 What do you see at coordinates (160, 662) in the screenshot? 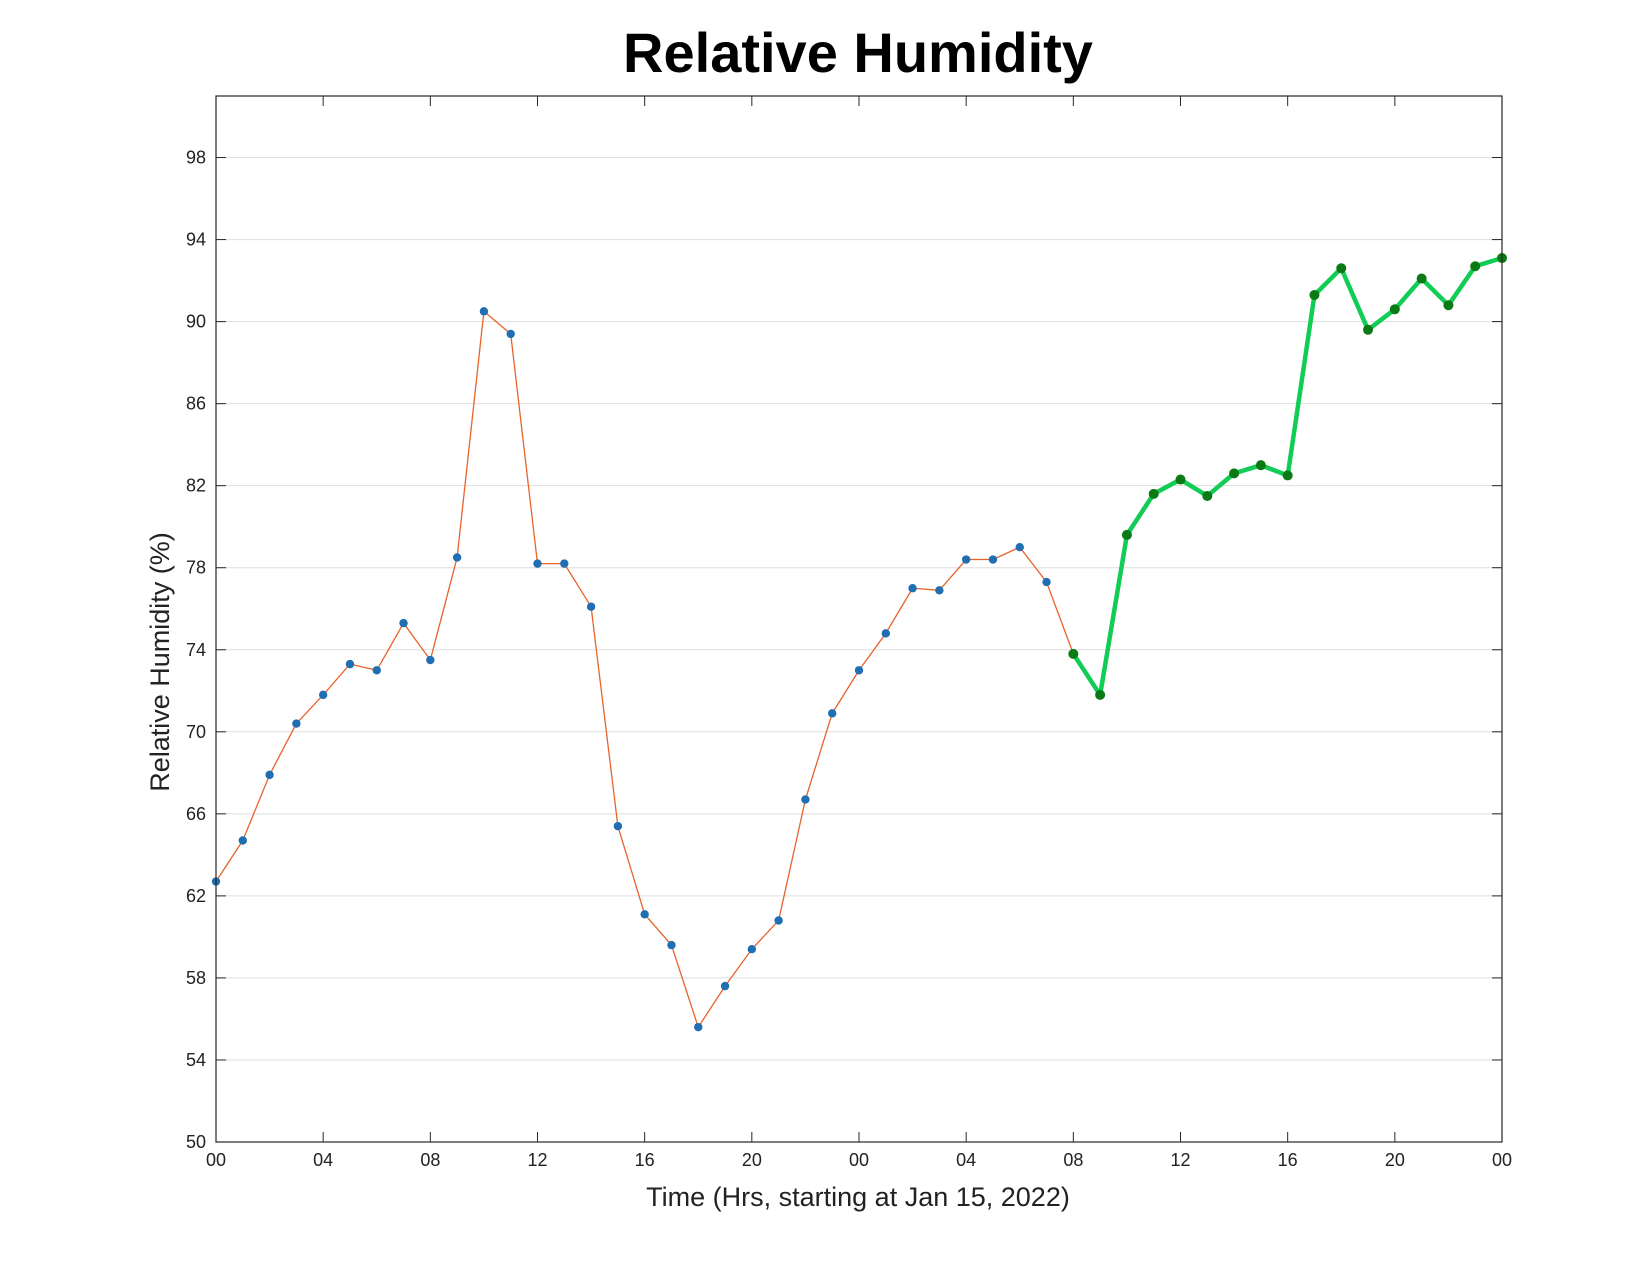
I see `y-axis-label: Relative Humidity (%)` at bounding box center [160, 662].